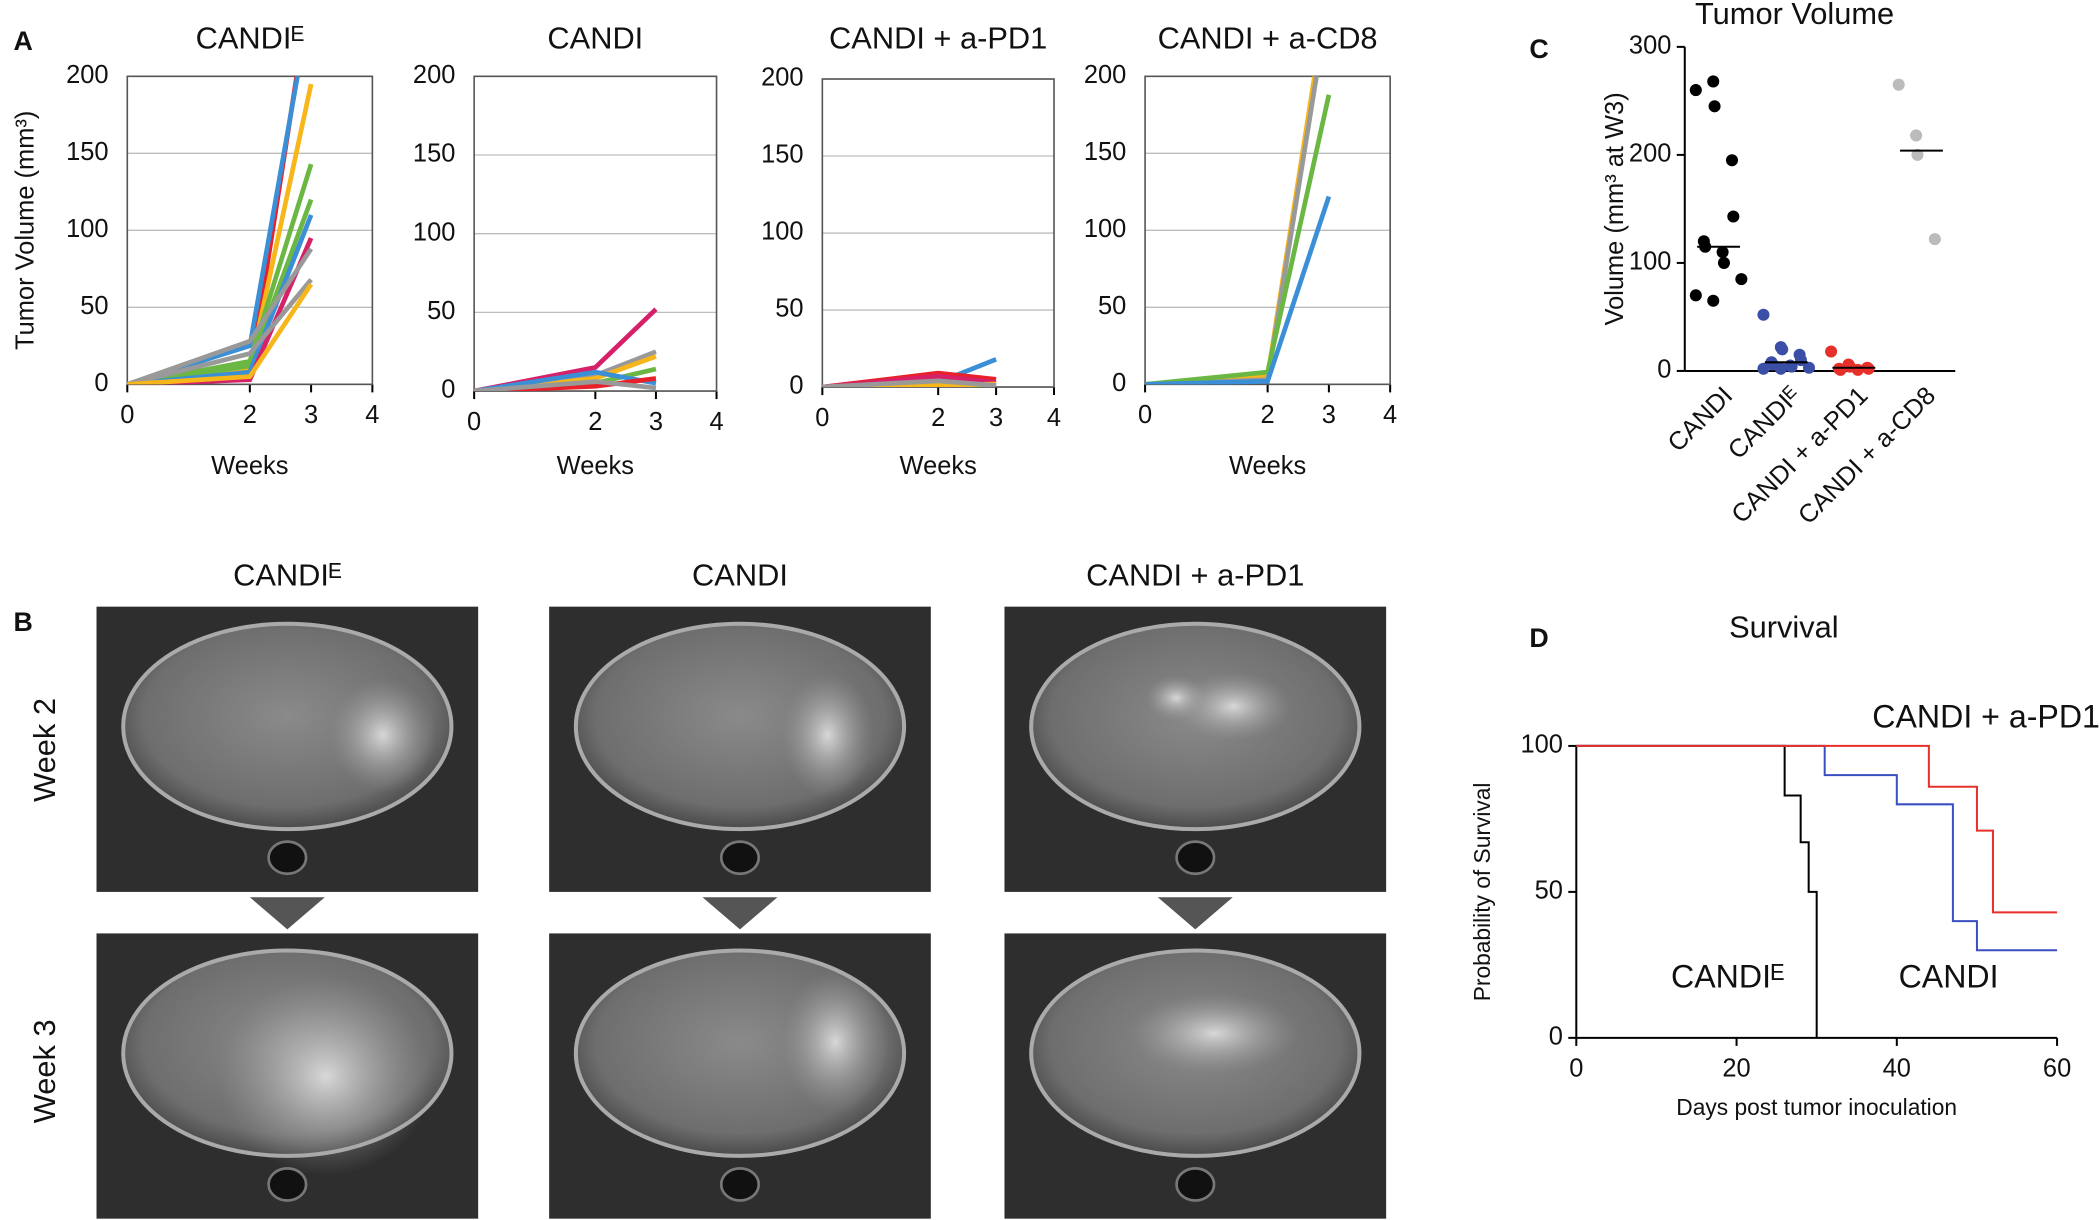 The image size is (2100, 1220). Describe the element at coordinates (250, 37) in the screenshot. I see `chart-title: CANDIᴱ` at that location.